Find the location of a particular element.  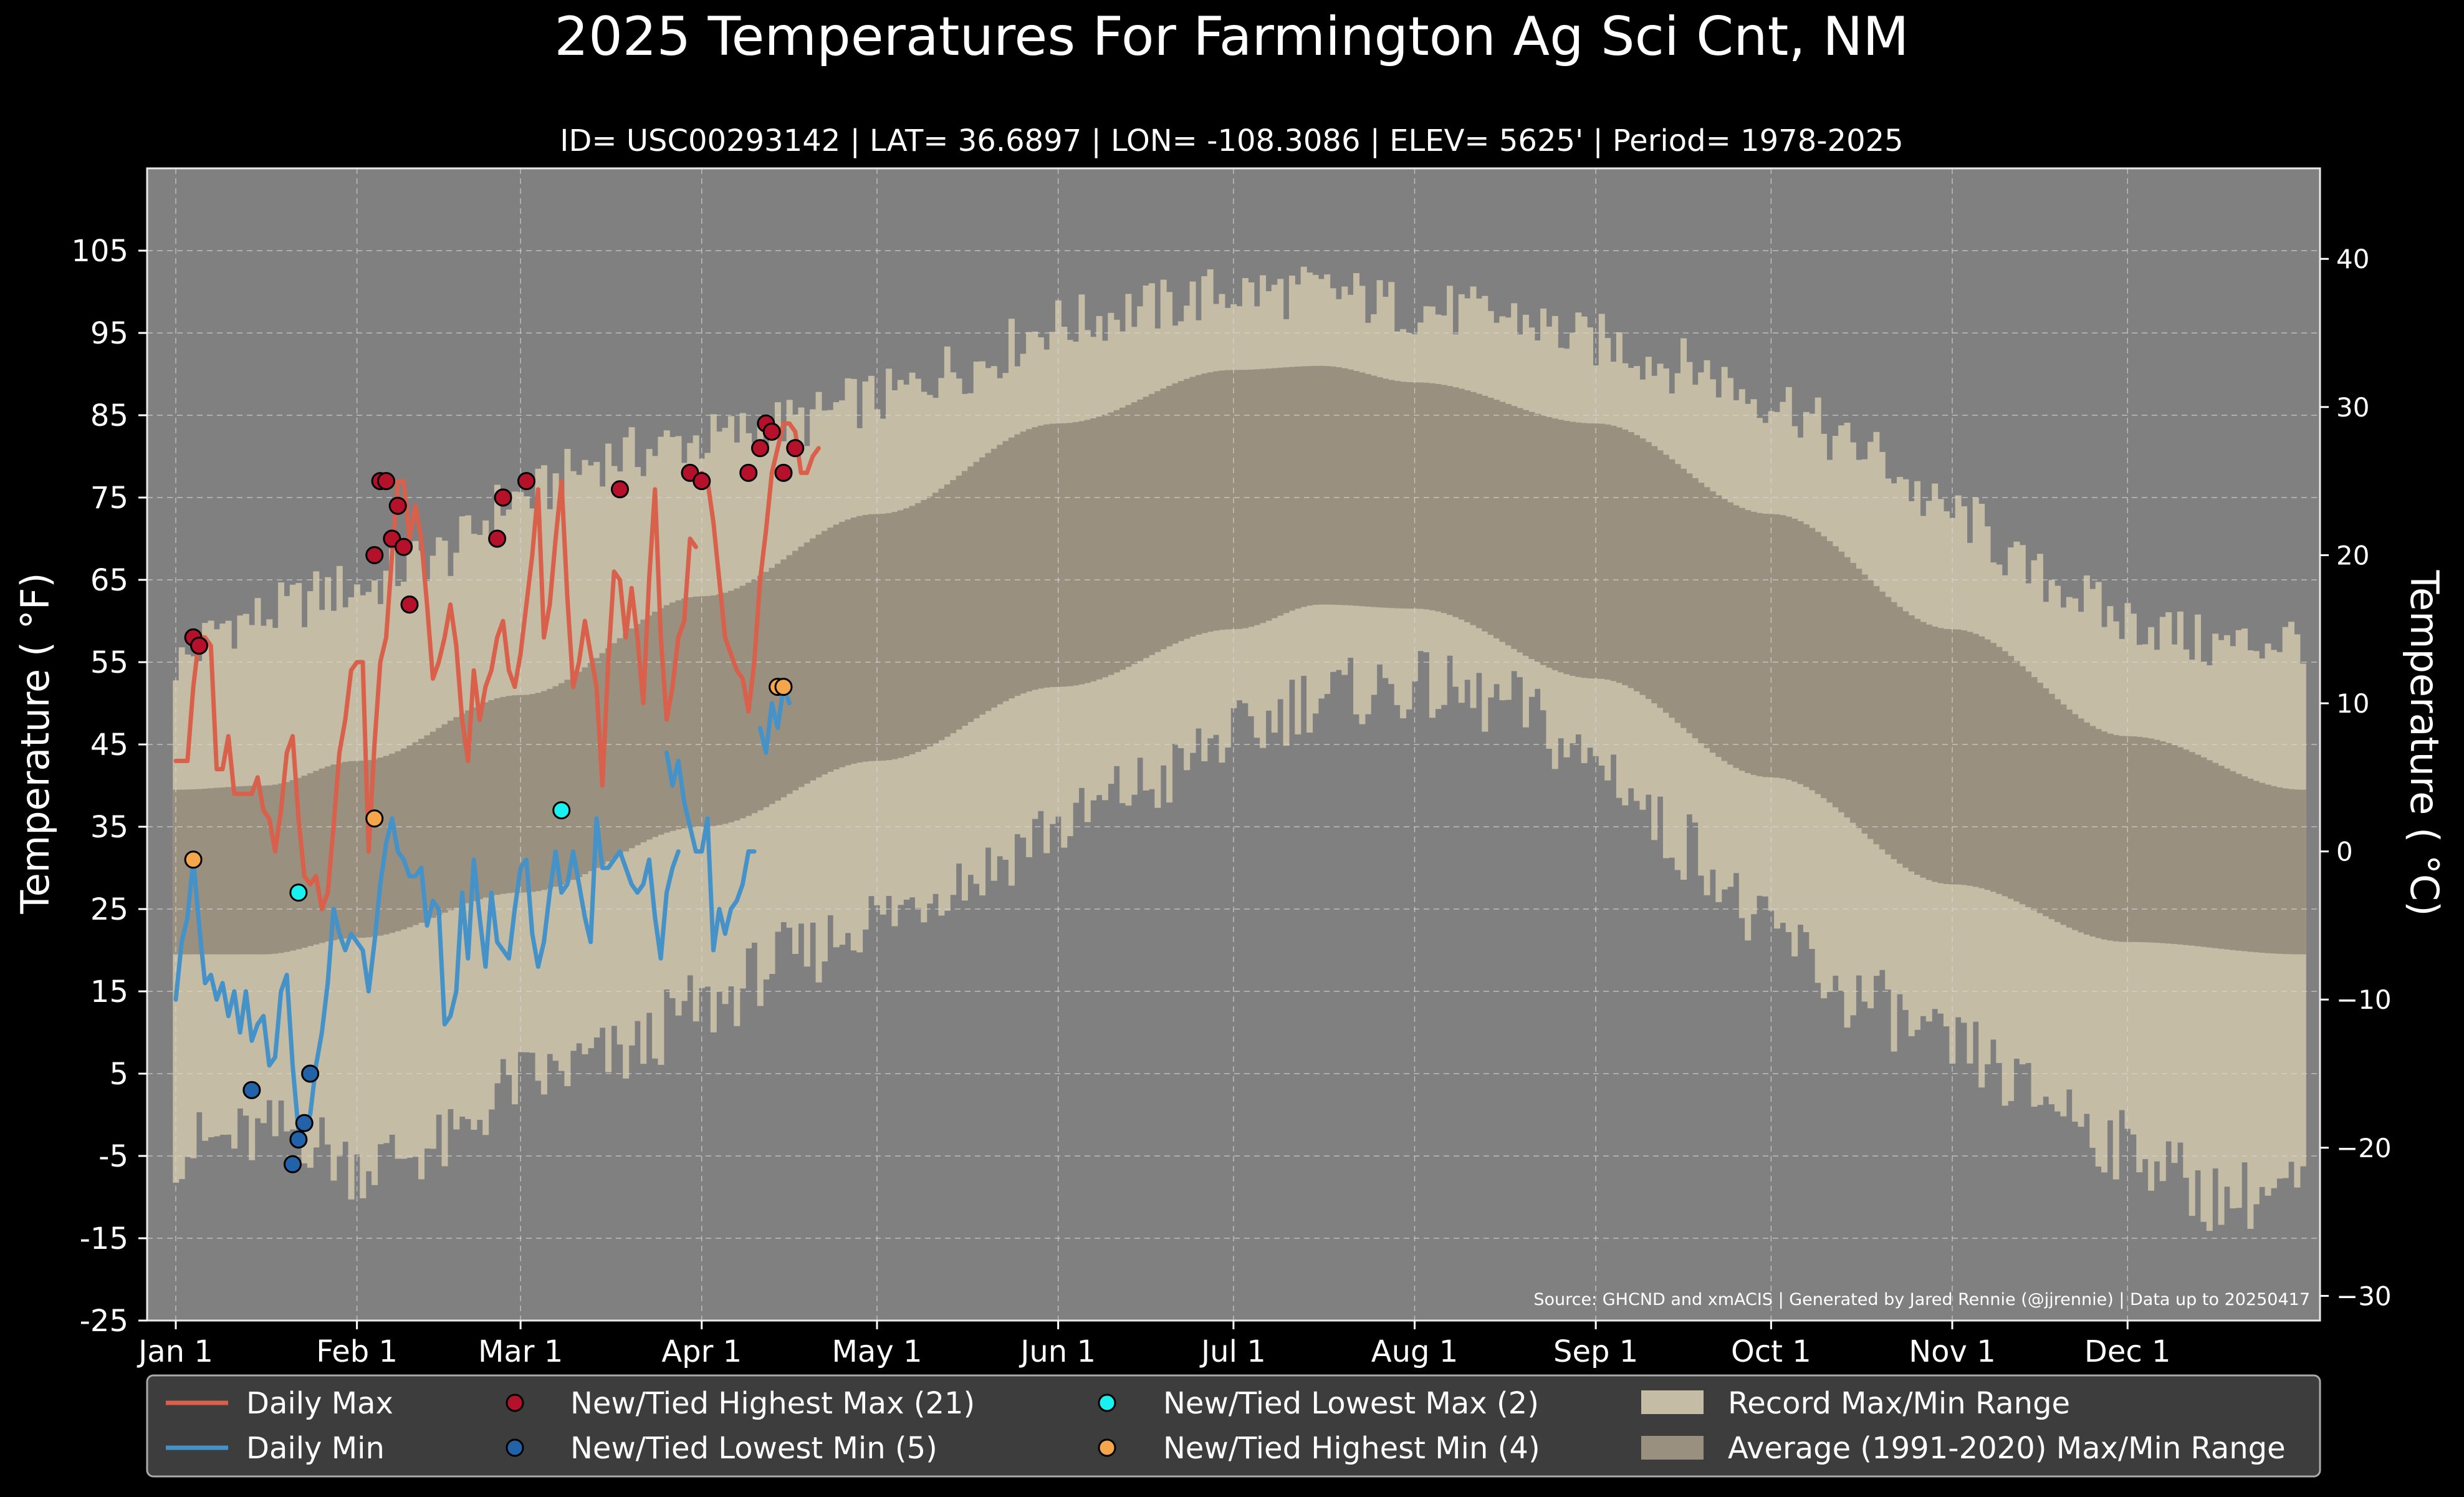

left-axis-ticks: 105 95 85 75 65 55 45 35 25 15 5 -5 -15 -25 is located at coordinates (109, 786).